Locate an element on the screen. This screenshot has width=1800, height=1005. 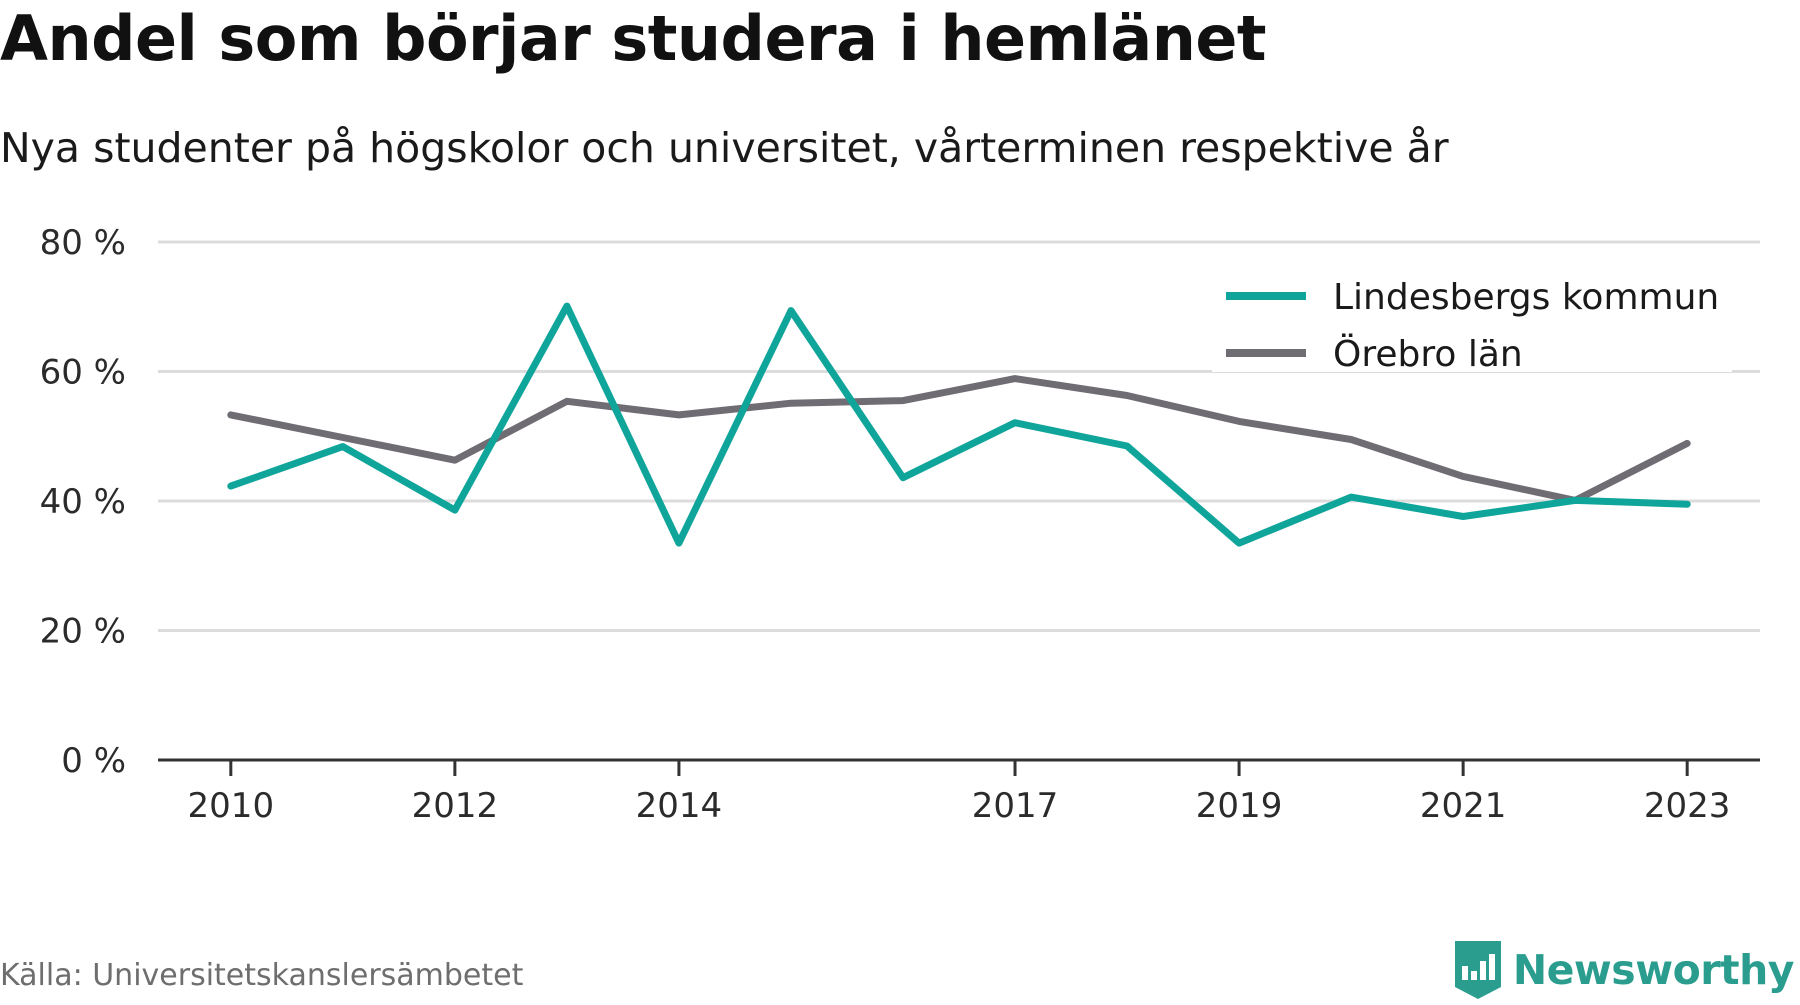
x-tick-label: 2021 is located at coordinates (1463, 806).